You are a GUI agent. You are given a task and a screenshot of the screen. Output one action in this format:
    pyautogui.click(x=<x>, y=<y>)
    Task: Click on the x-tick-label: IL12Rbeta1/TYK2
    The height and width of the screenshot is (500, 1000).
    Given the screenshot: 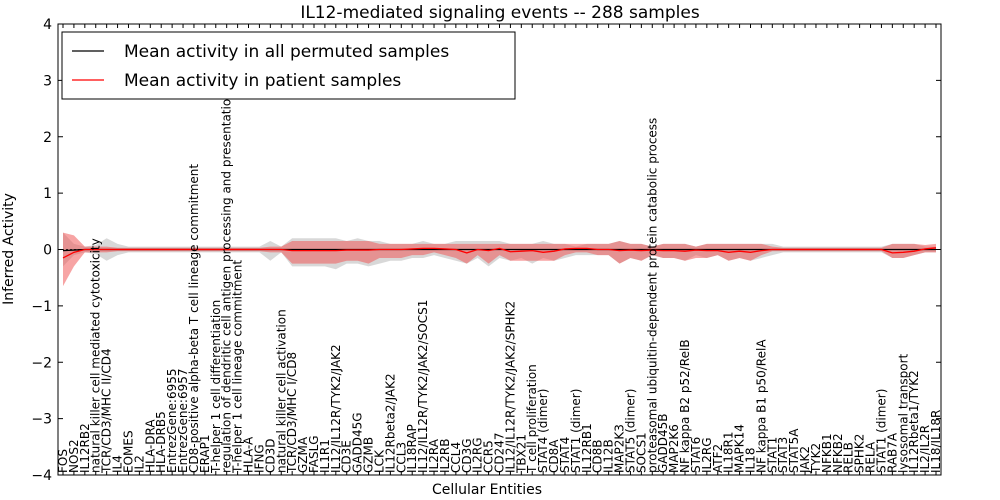 What is the action you would take?
    pyautogui.click(x=914, y=421)
    